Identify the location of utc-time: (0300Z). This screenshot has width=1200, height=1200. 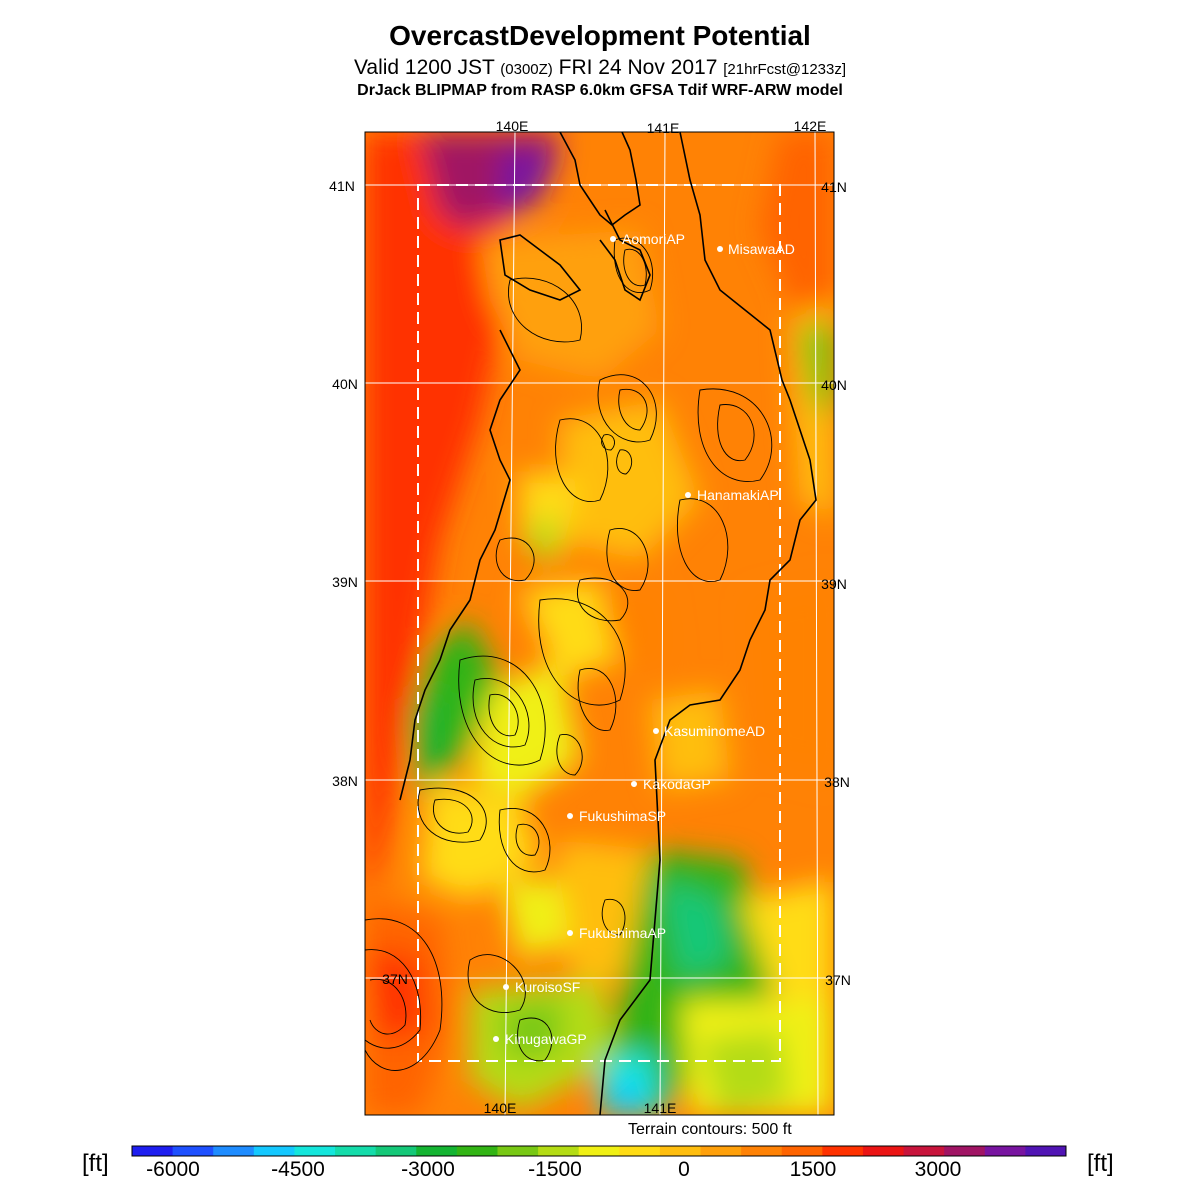
(526, 69).